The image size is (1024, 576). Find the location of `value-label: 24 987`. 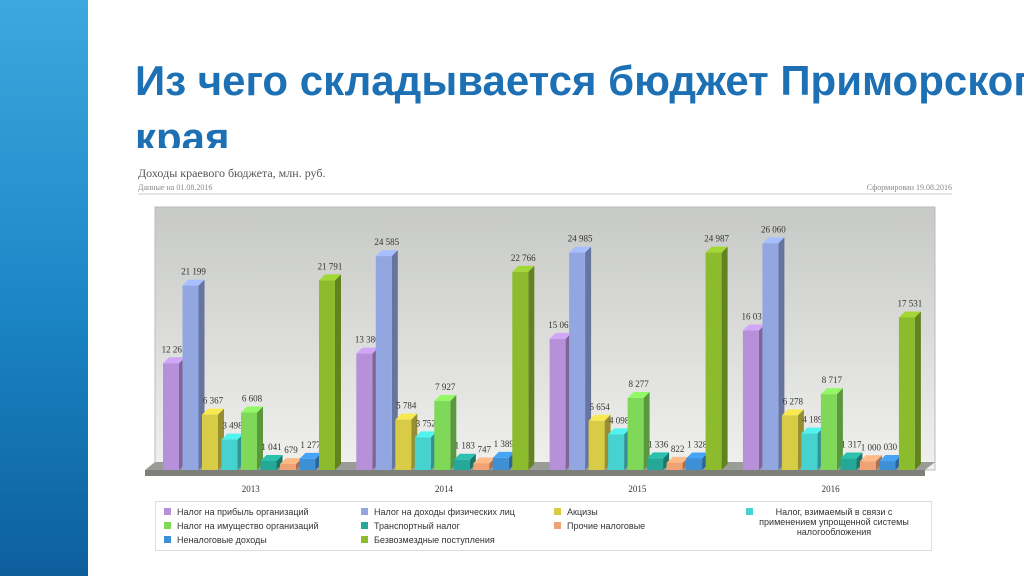

value-label: 24 987 is located at coordinates (716, 239).